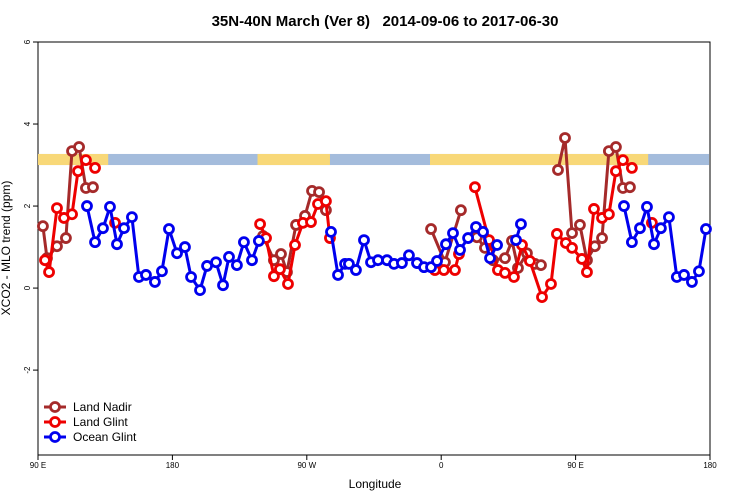 The height and width of the screenshot is (500, 750). I want to click on x-tick-label: 180, so click(710, 465).